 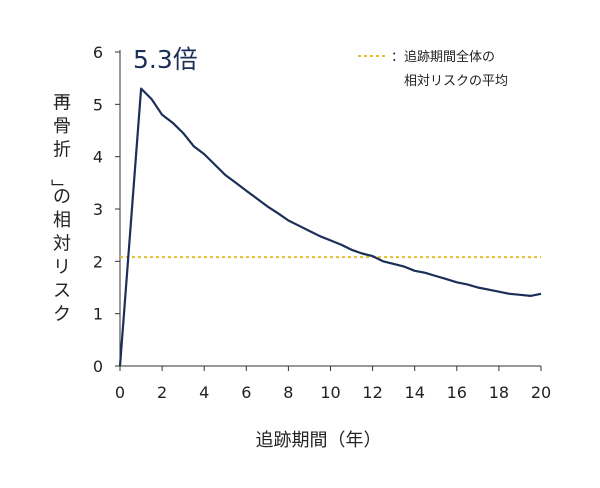 What do you see at coordinates (541, 392) in the screenshot?
I see `x-tick-label: 20` at bounding box center [541, 392].